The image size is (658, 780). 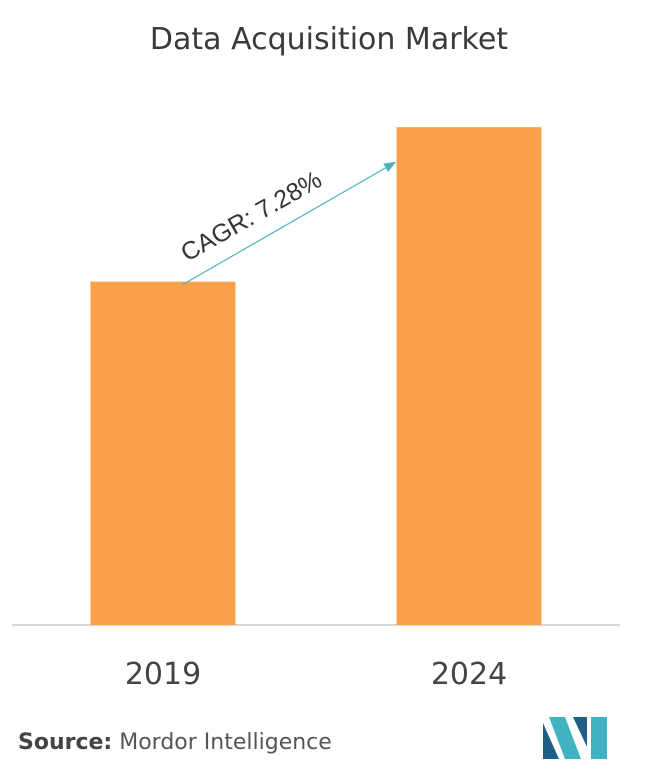 What do you see at coordinates (575, 738) in the screenshot?
I see `mordor-logo-icon` at bounding box center [575, 738].